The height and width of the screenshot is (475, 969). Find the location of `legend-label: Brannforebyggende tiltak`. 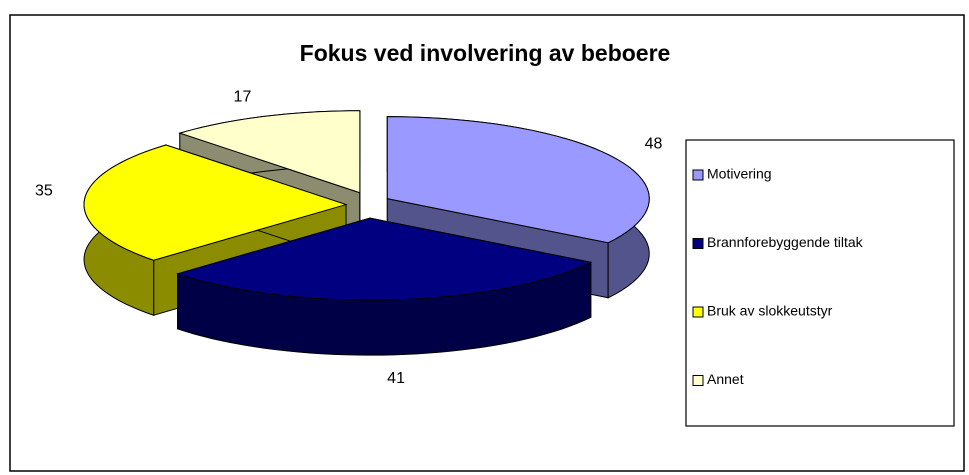

legend-label: Brannforebyggende tiltak is located at coordinates (785, 242).